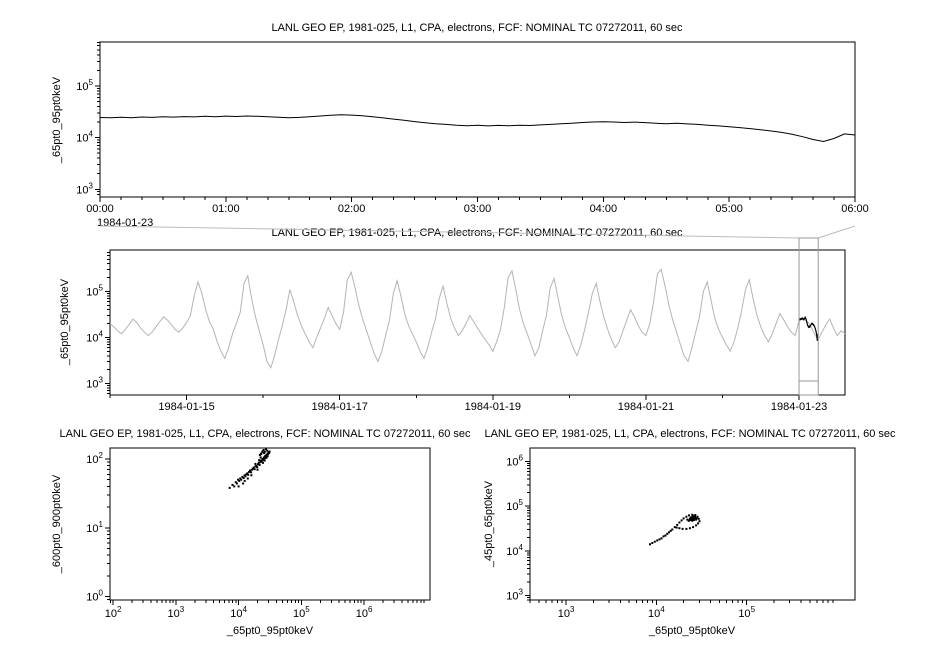  What do you see at coordinates (646, 407) in the screenshot?
I see `tick-label: 1984-01-21` at bounding box center [646, 407].